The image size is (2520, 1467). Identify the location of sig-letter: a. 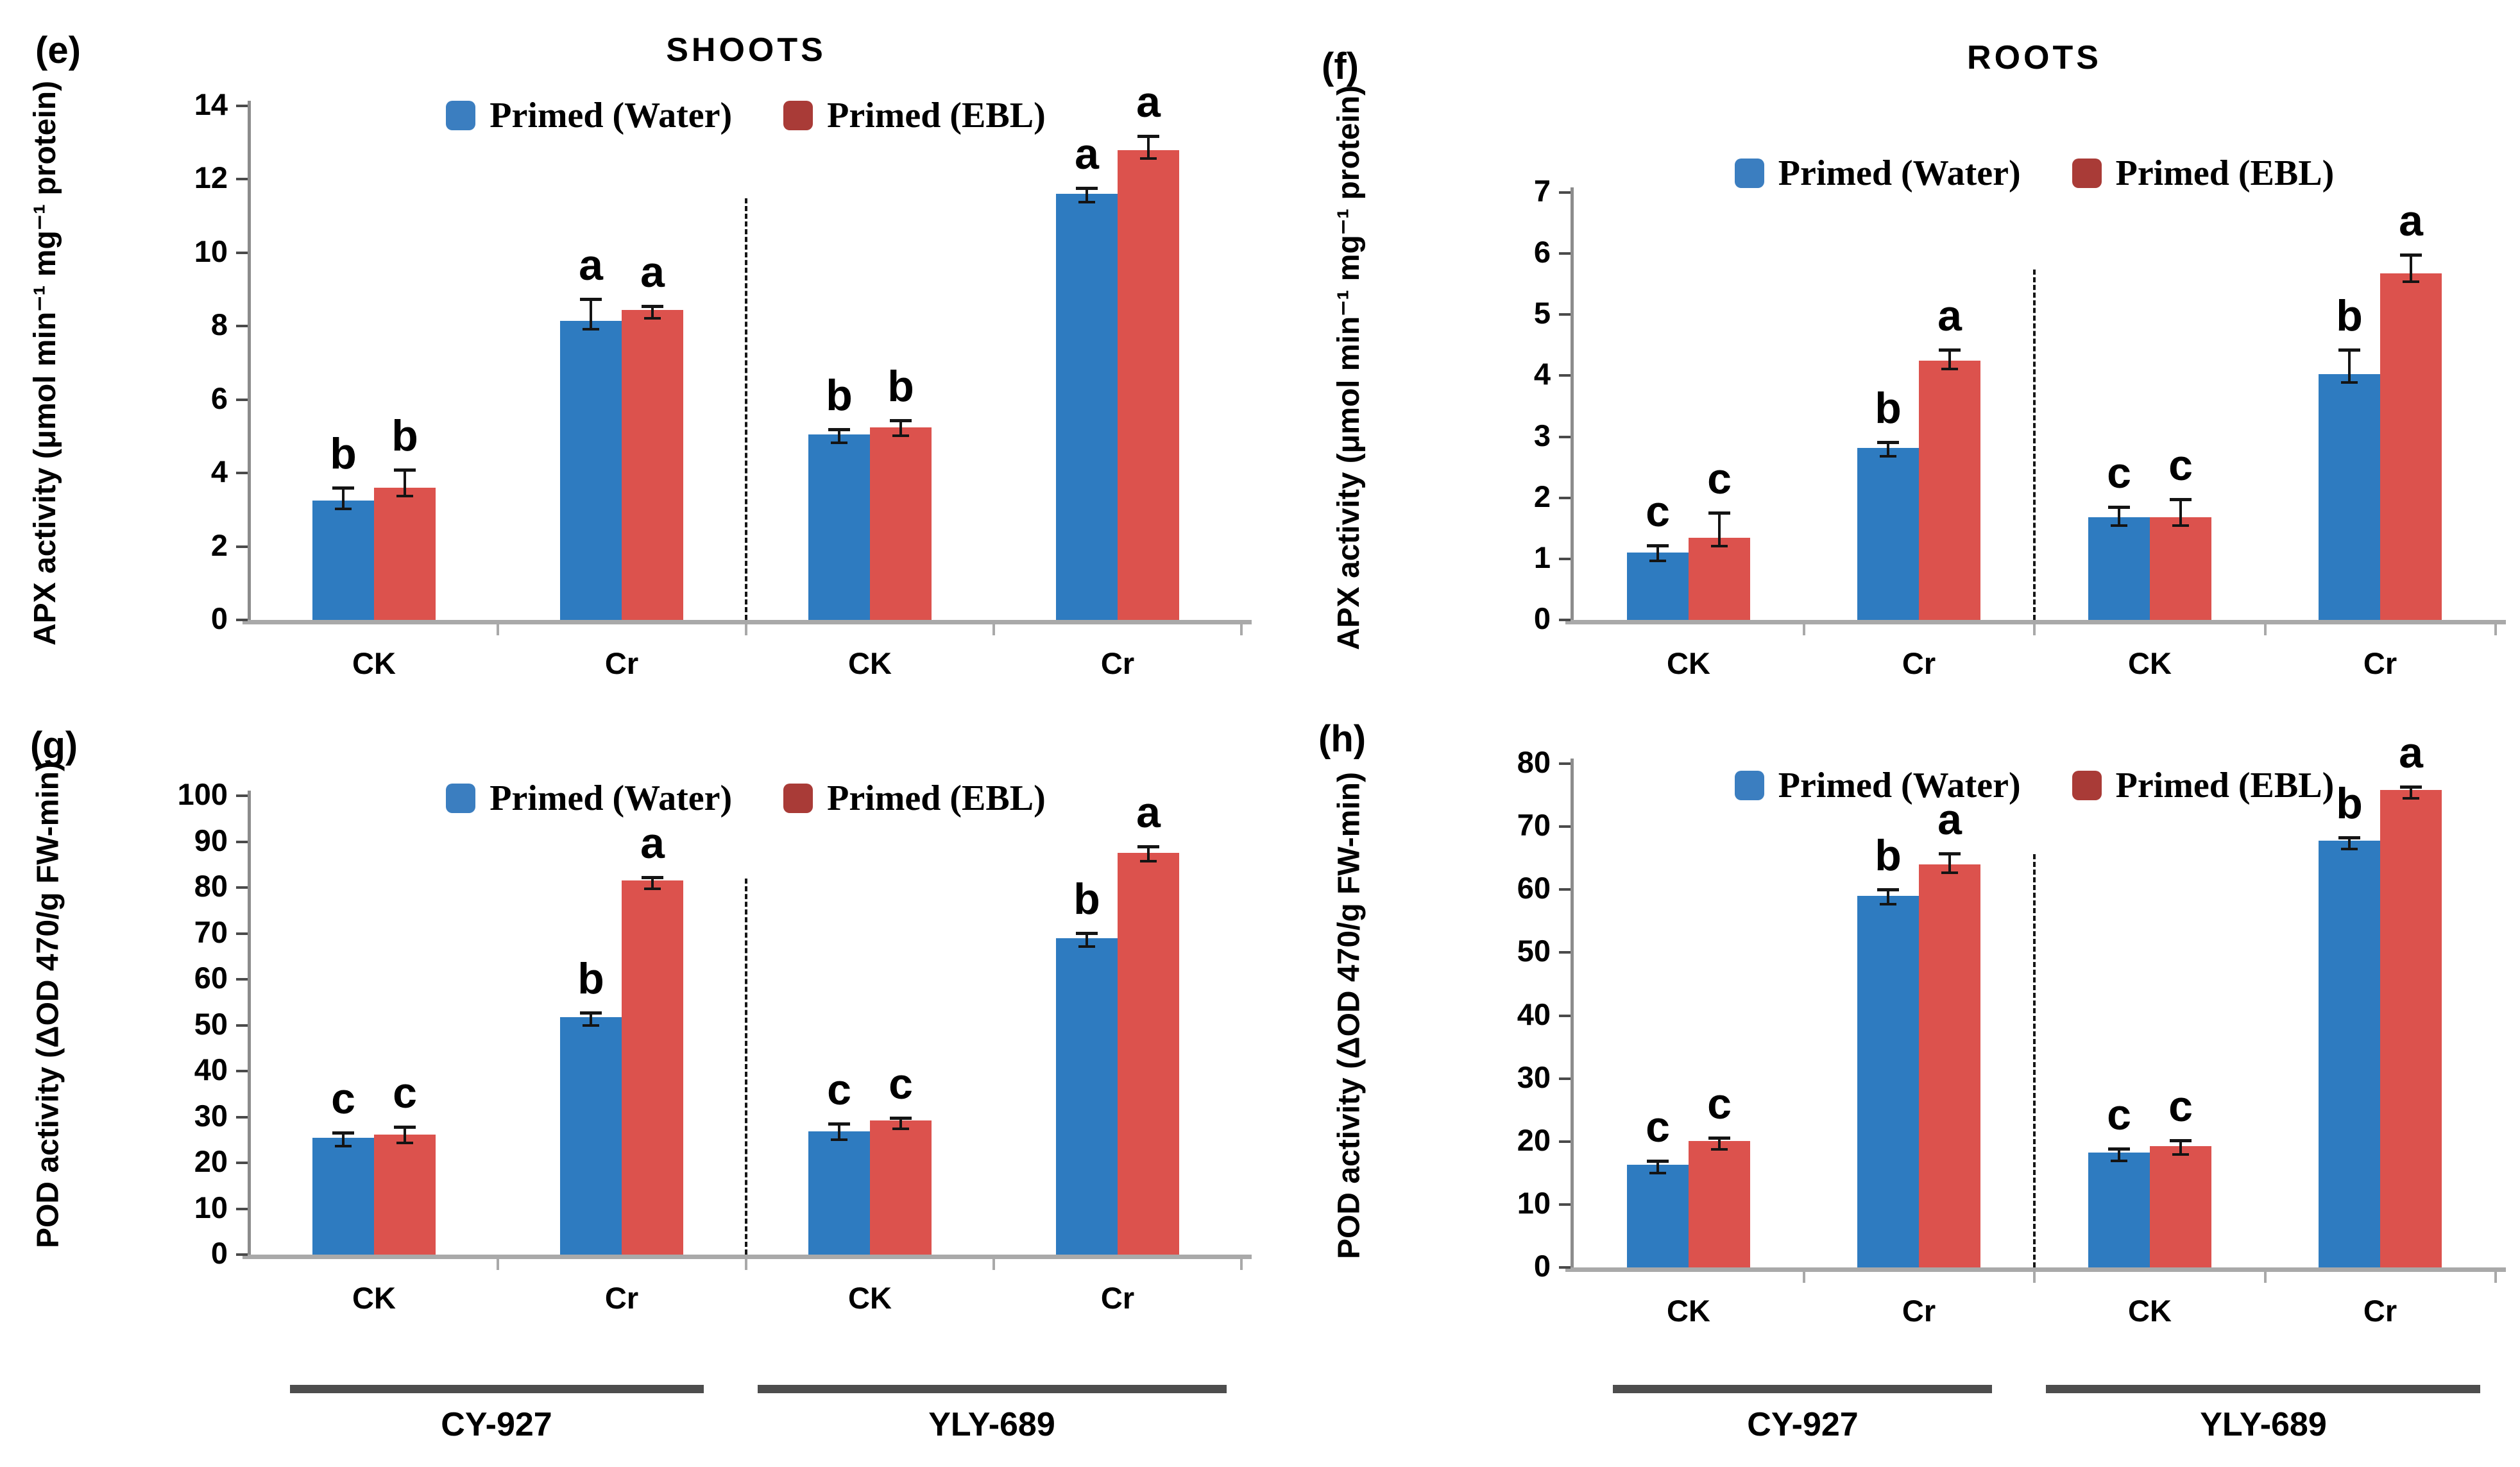
(1087, 154).